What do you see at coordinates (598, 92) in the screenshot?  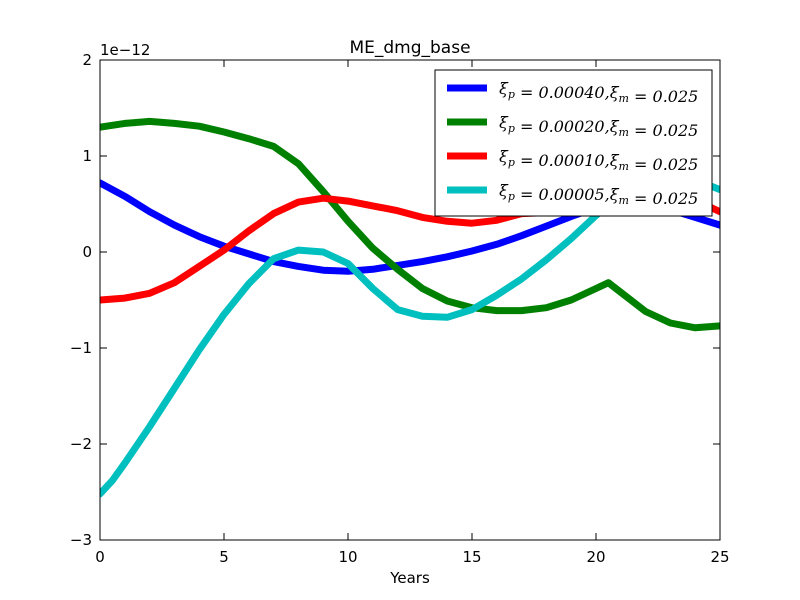 I see `legend-label: ξp = 0.00040,ξm = 0.025` at bounding box center [598, 92].